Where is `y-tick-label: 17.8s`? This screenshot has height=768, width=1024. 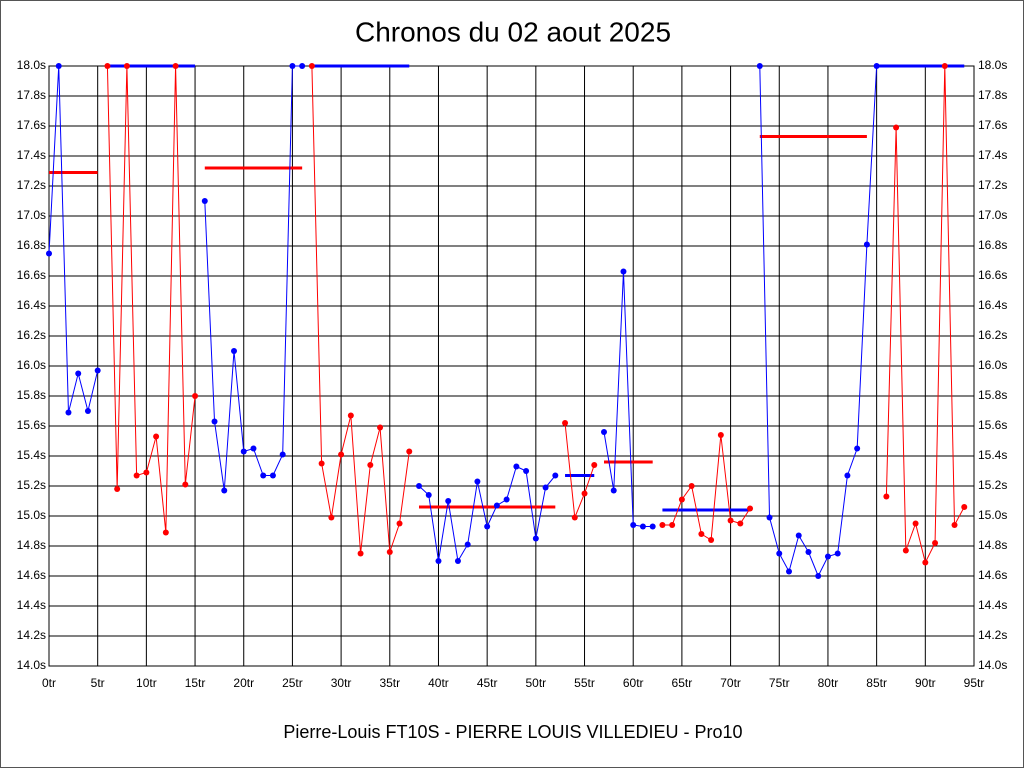 y-tick-label: 17.8s is located at coordinates (31, 95).